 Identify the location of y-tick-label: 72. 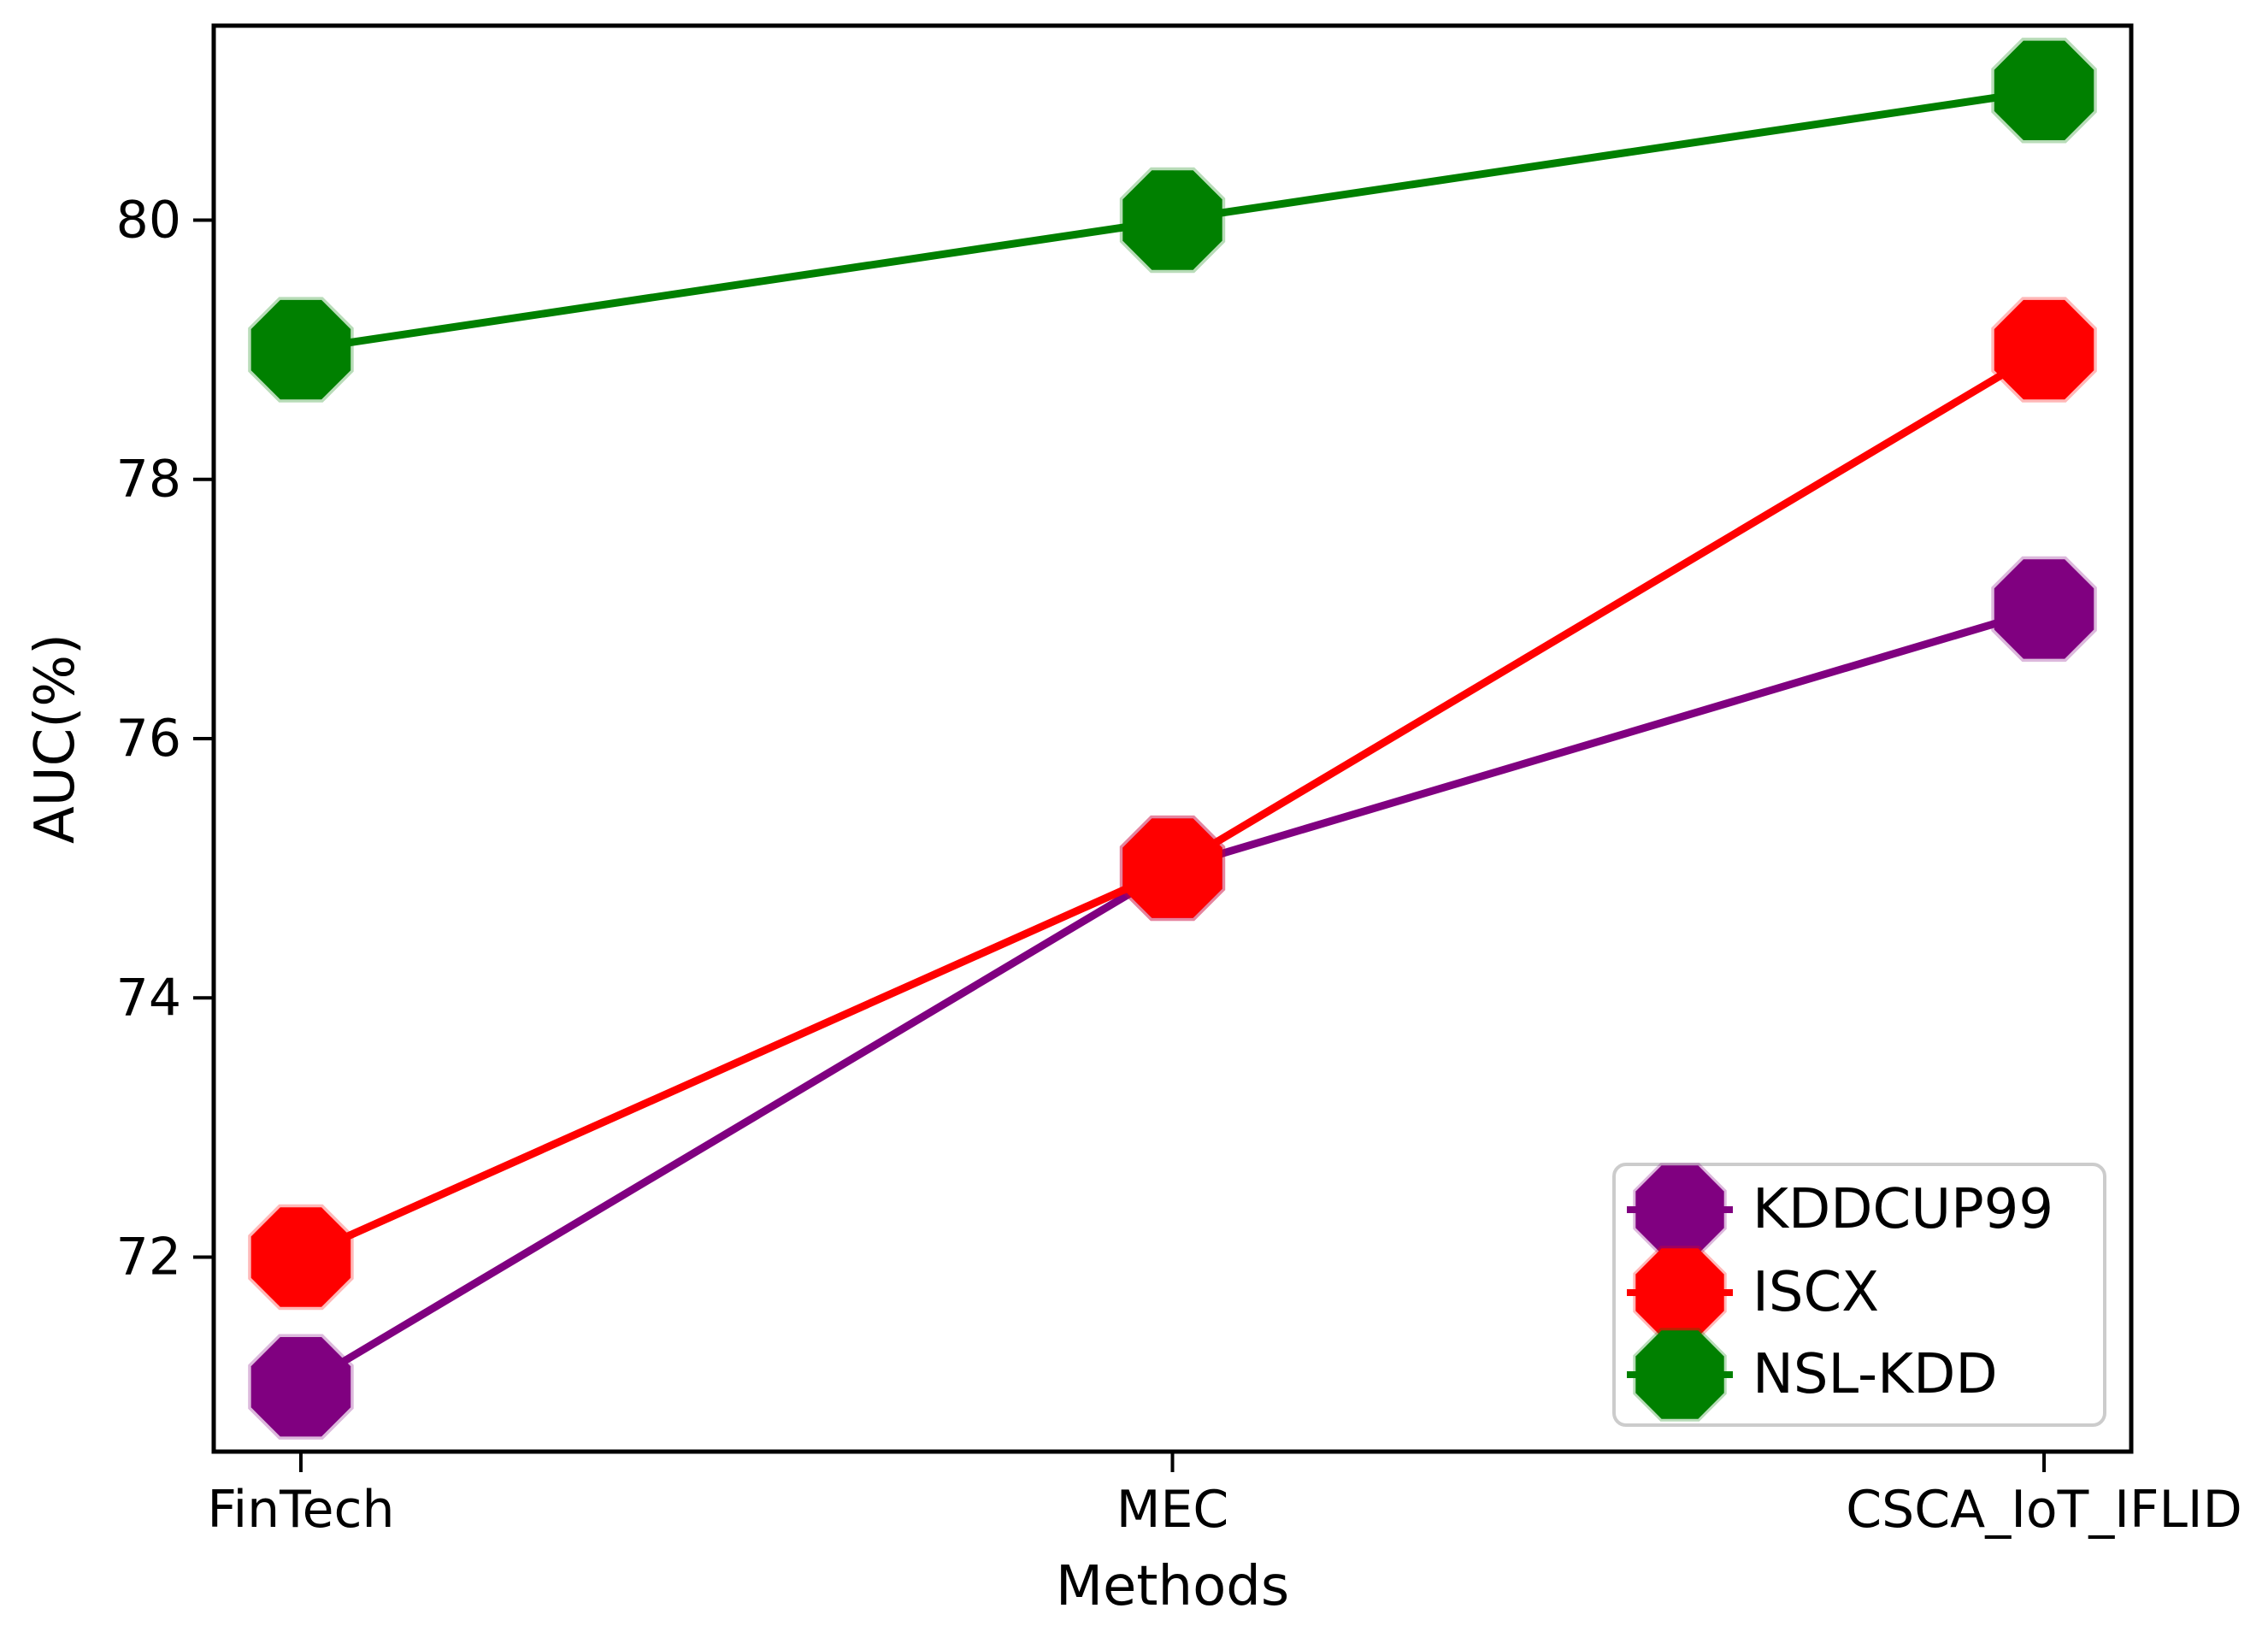
(148, 1257).